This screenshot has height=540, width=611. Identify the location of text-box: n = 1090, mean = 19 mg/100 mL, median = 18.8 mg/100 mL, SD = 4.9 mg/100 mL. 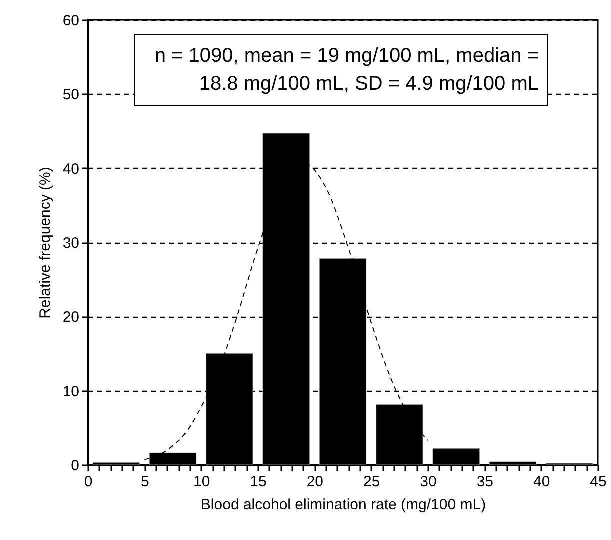
(341, 70).